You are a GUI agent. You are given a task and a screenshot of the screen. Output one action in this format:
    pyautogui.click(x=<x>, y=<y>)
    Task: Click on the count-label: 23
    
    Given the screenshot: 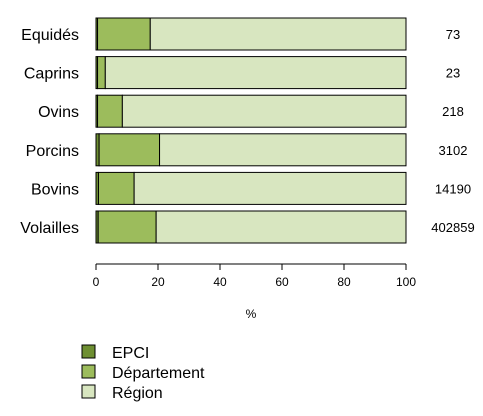 What is the action you would take?
    pyautogui.click(x=453, y=73)
    